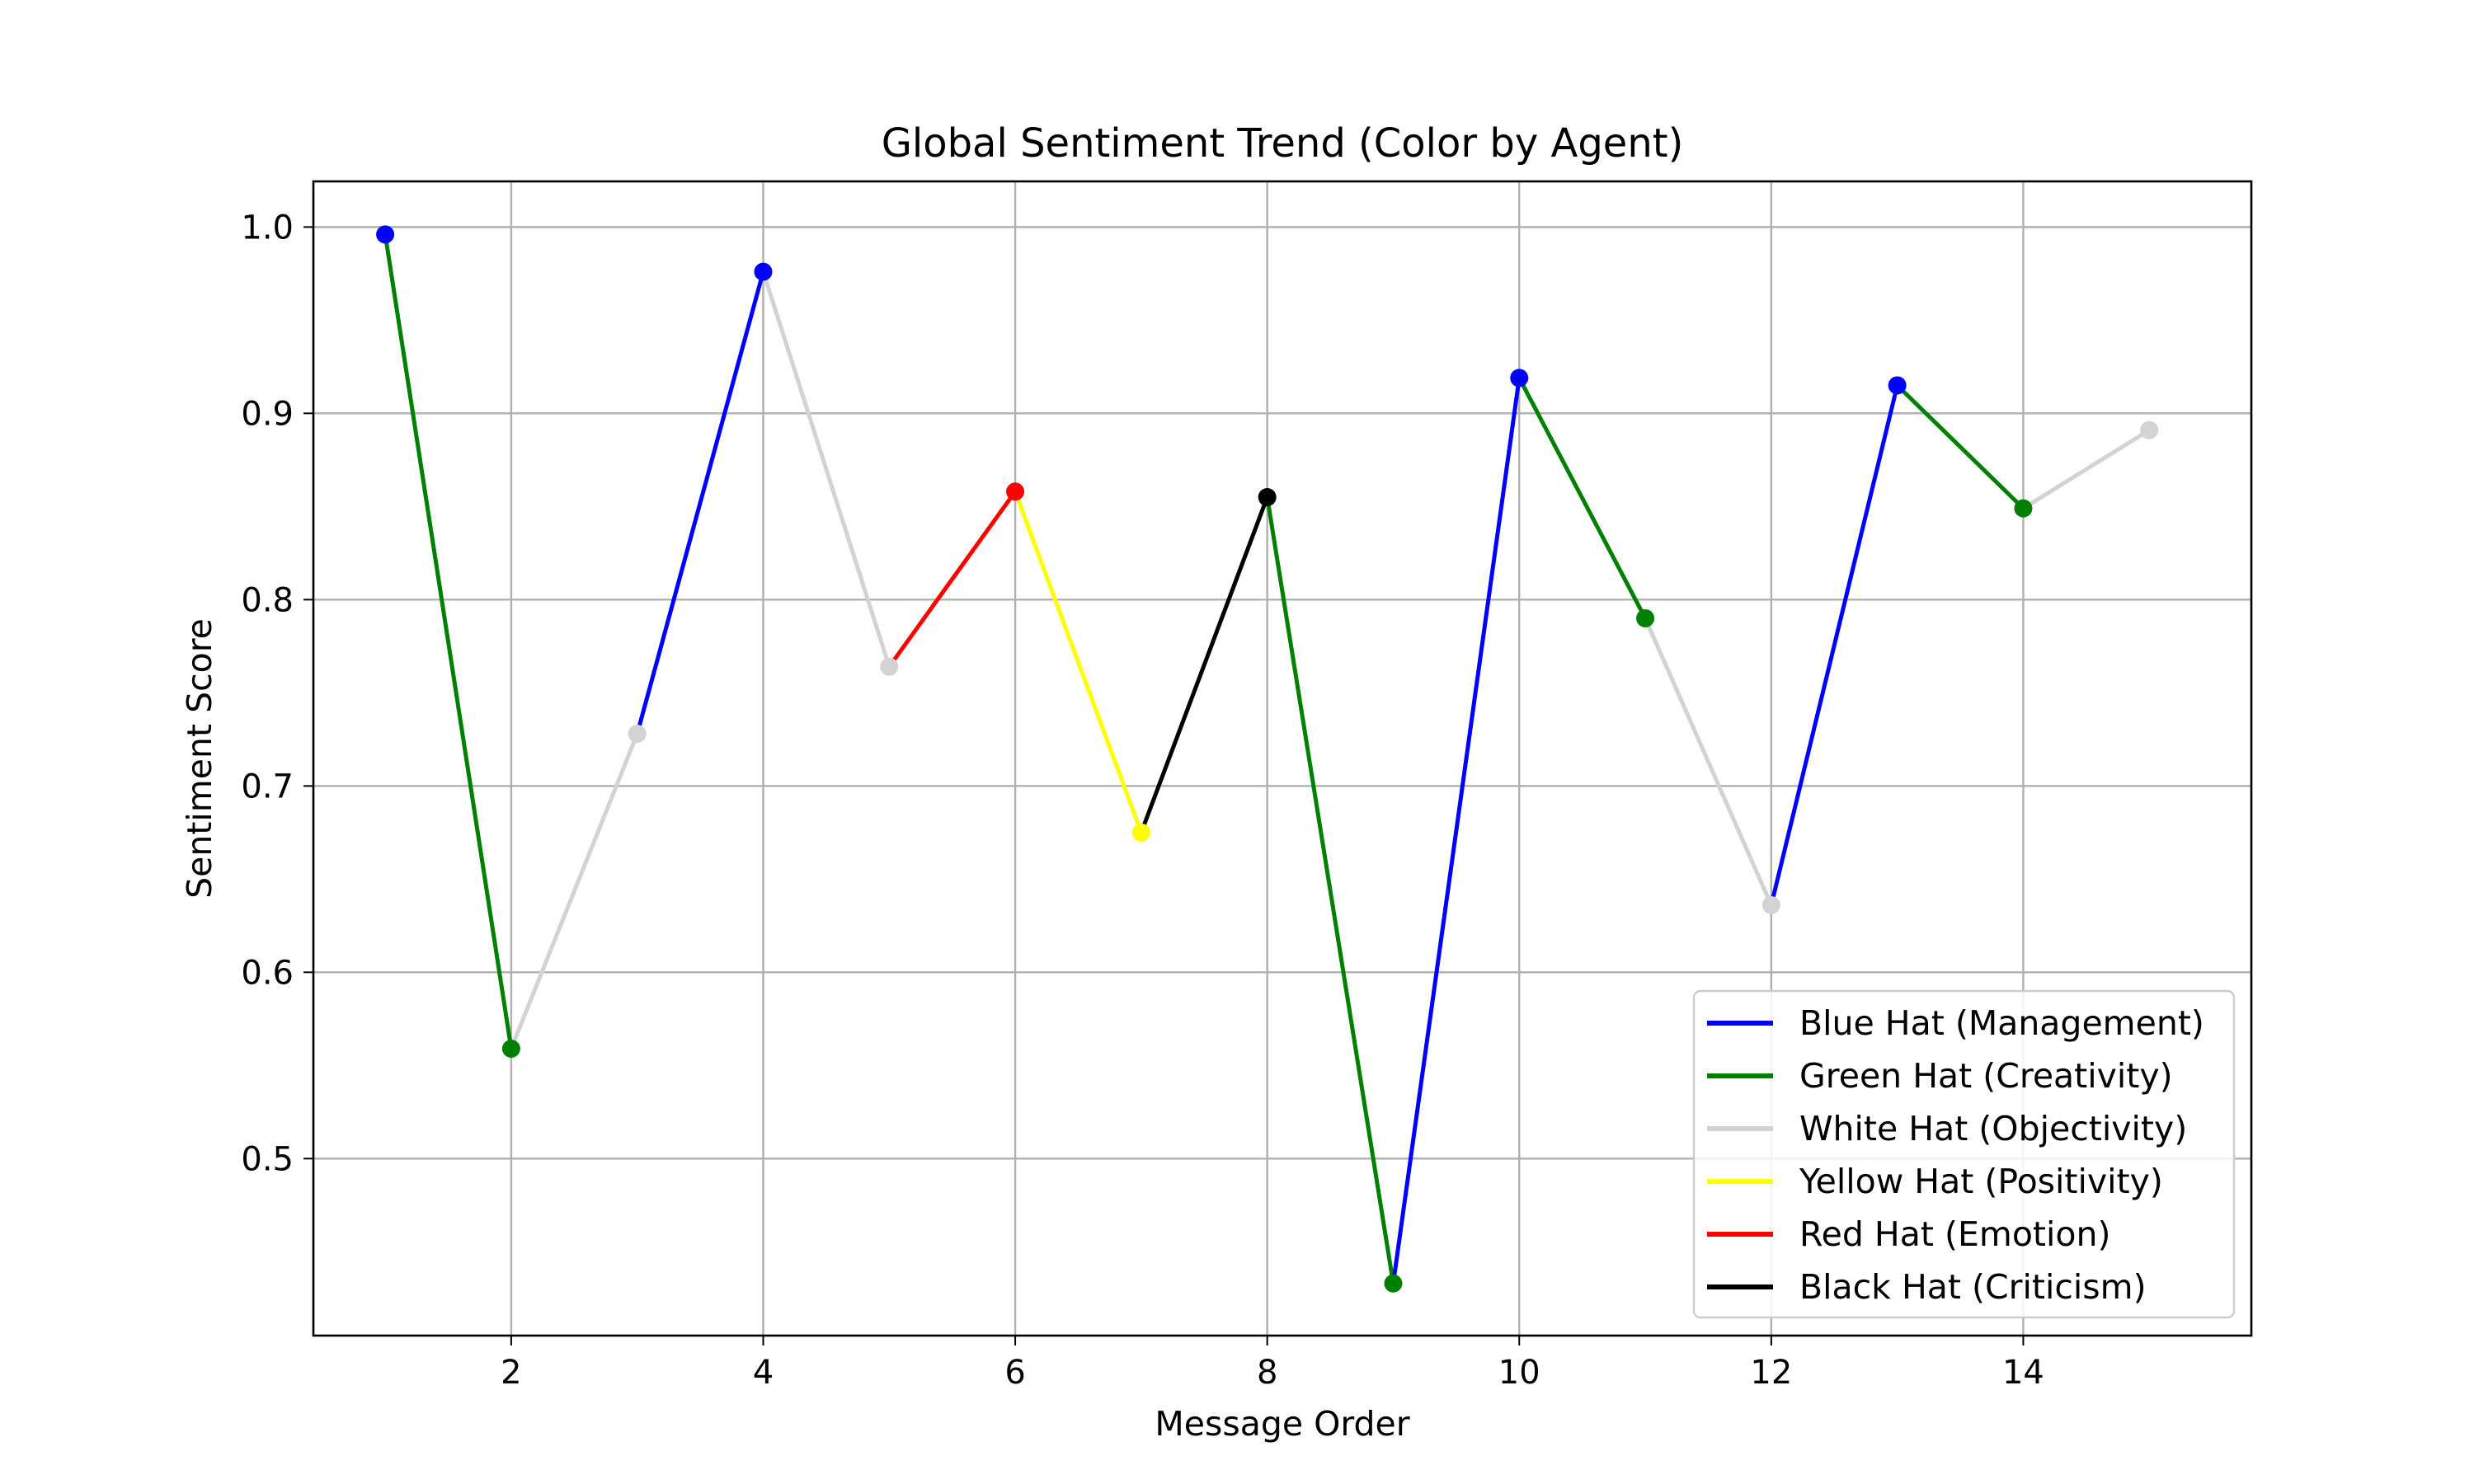 The image size is (2474, 1484). Describe the element at coordinates (1981, 1181) in the screenshot. I see `legend-label-yellow: Yellow Hat (Positivity)` at that location.